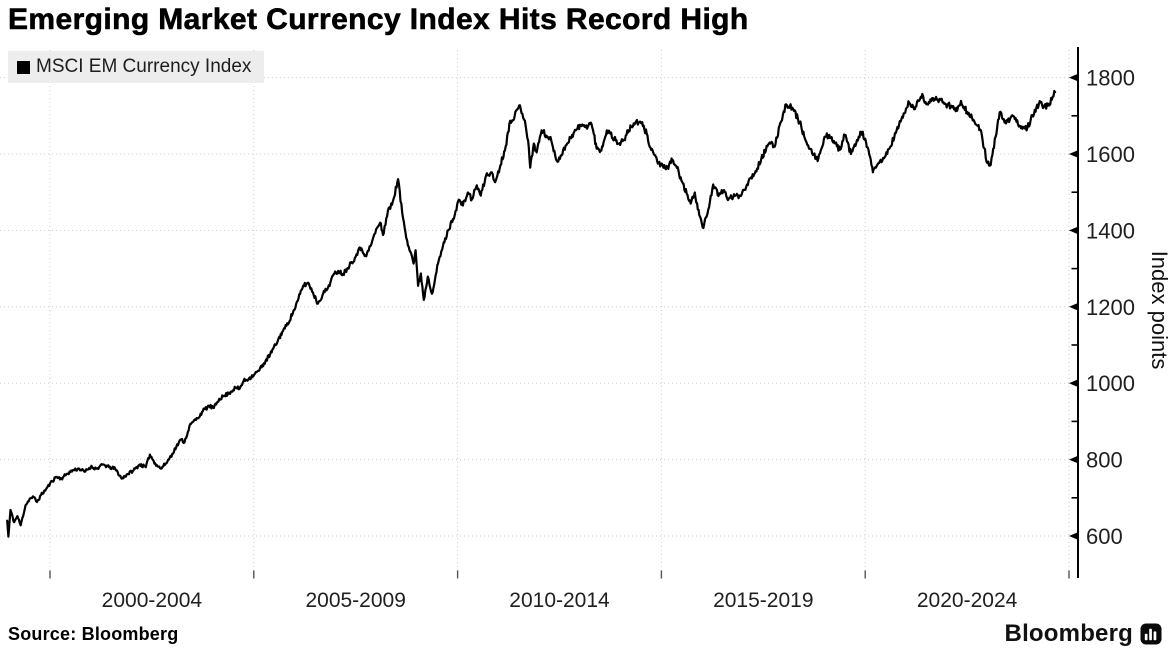  I want to click on y-axis-tick-label: 800, so click(1104, 460).